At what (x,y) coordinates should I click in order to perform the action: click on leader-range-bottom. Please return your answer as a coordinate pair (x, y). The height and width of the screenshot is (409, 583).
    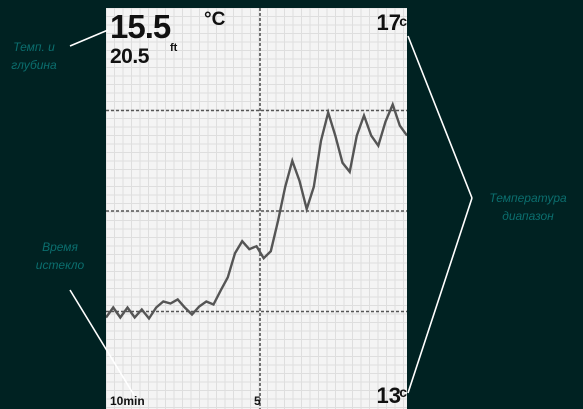
    Looking at the image, I should click on (440, 295).